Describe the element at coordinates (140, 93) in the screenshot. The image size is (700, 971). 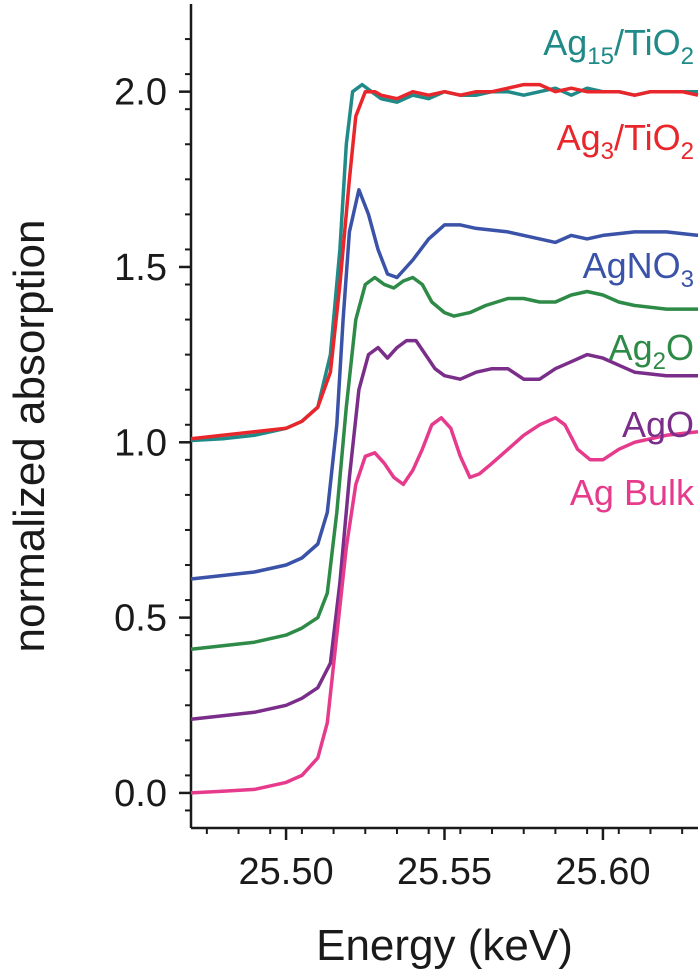
I see `y-tick-label: 2.0` at that location.